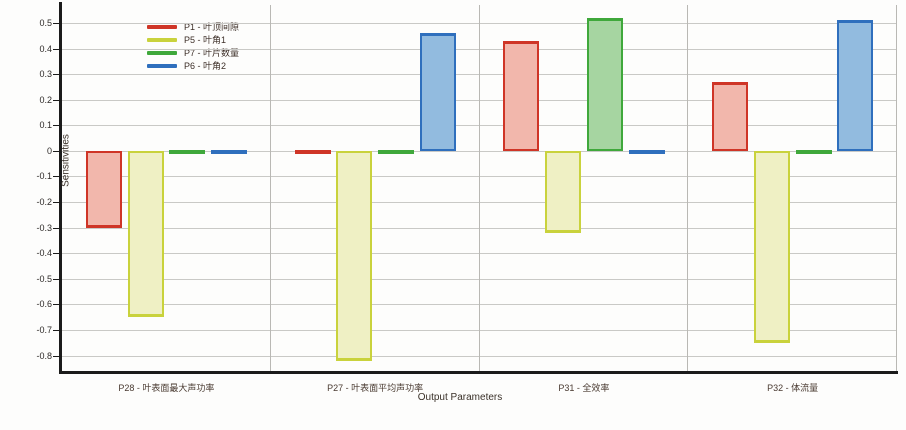 Image resolution: width=906 pixels, height=430 pixels. I want to click on bar-P7-cat1, so click(187, 151).